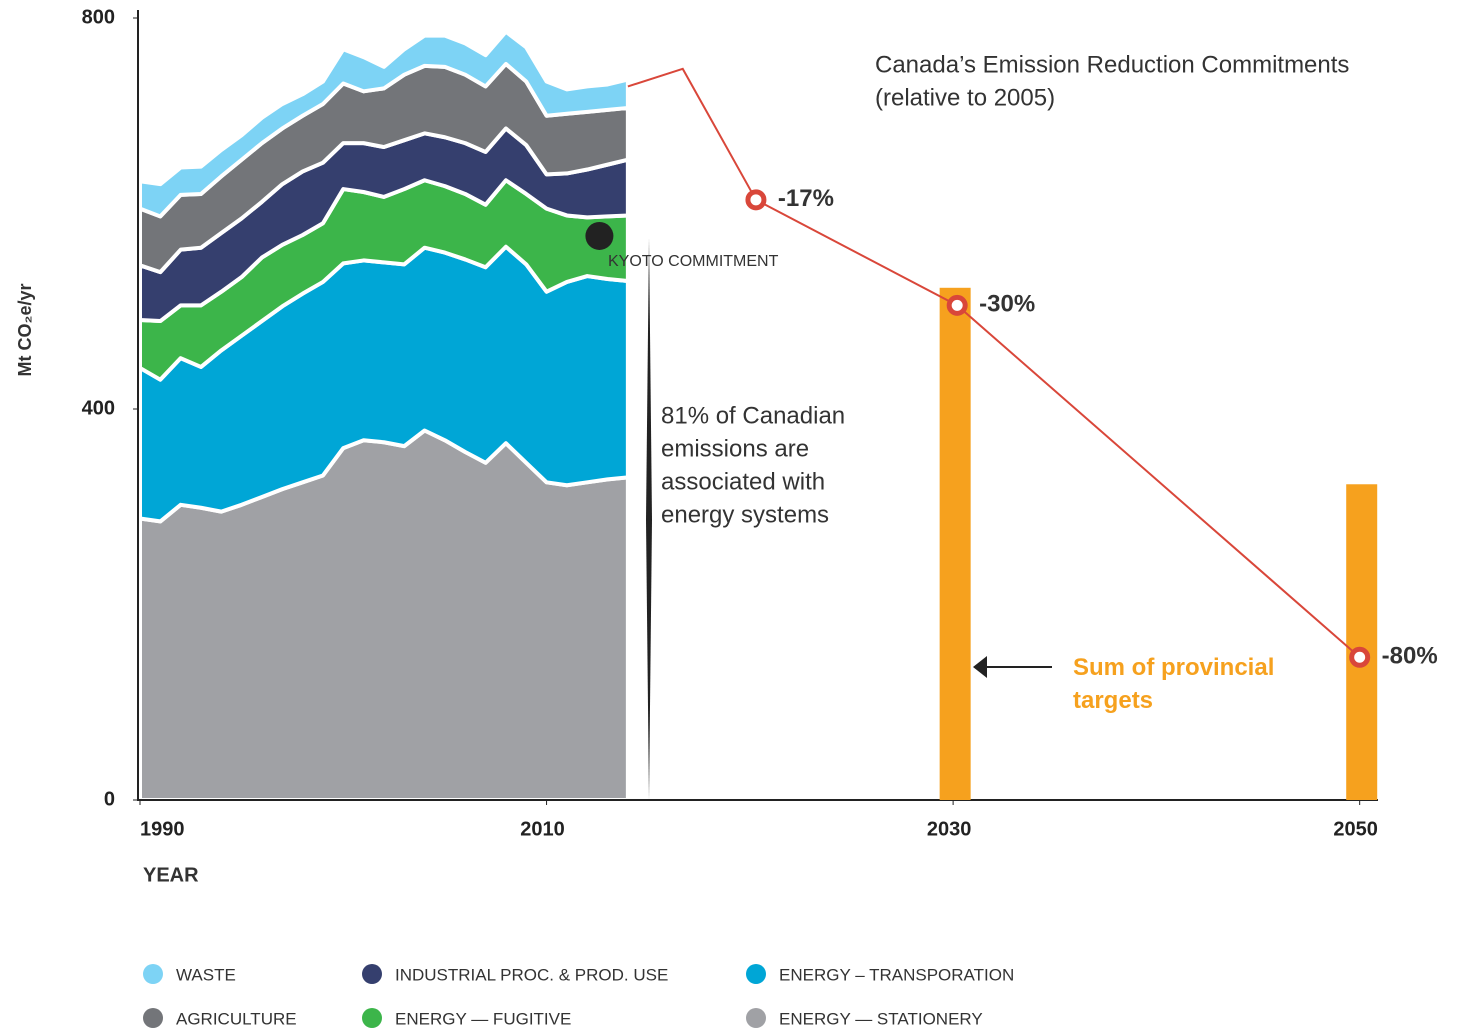  I want to click on legend-label: AGRICULTURE, so click(236, 1018).